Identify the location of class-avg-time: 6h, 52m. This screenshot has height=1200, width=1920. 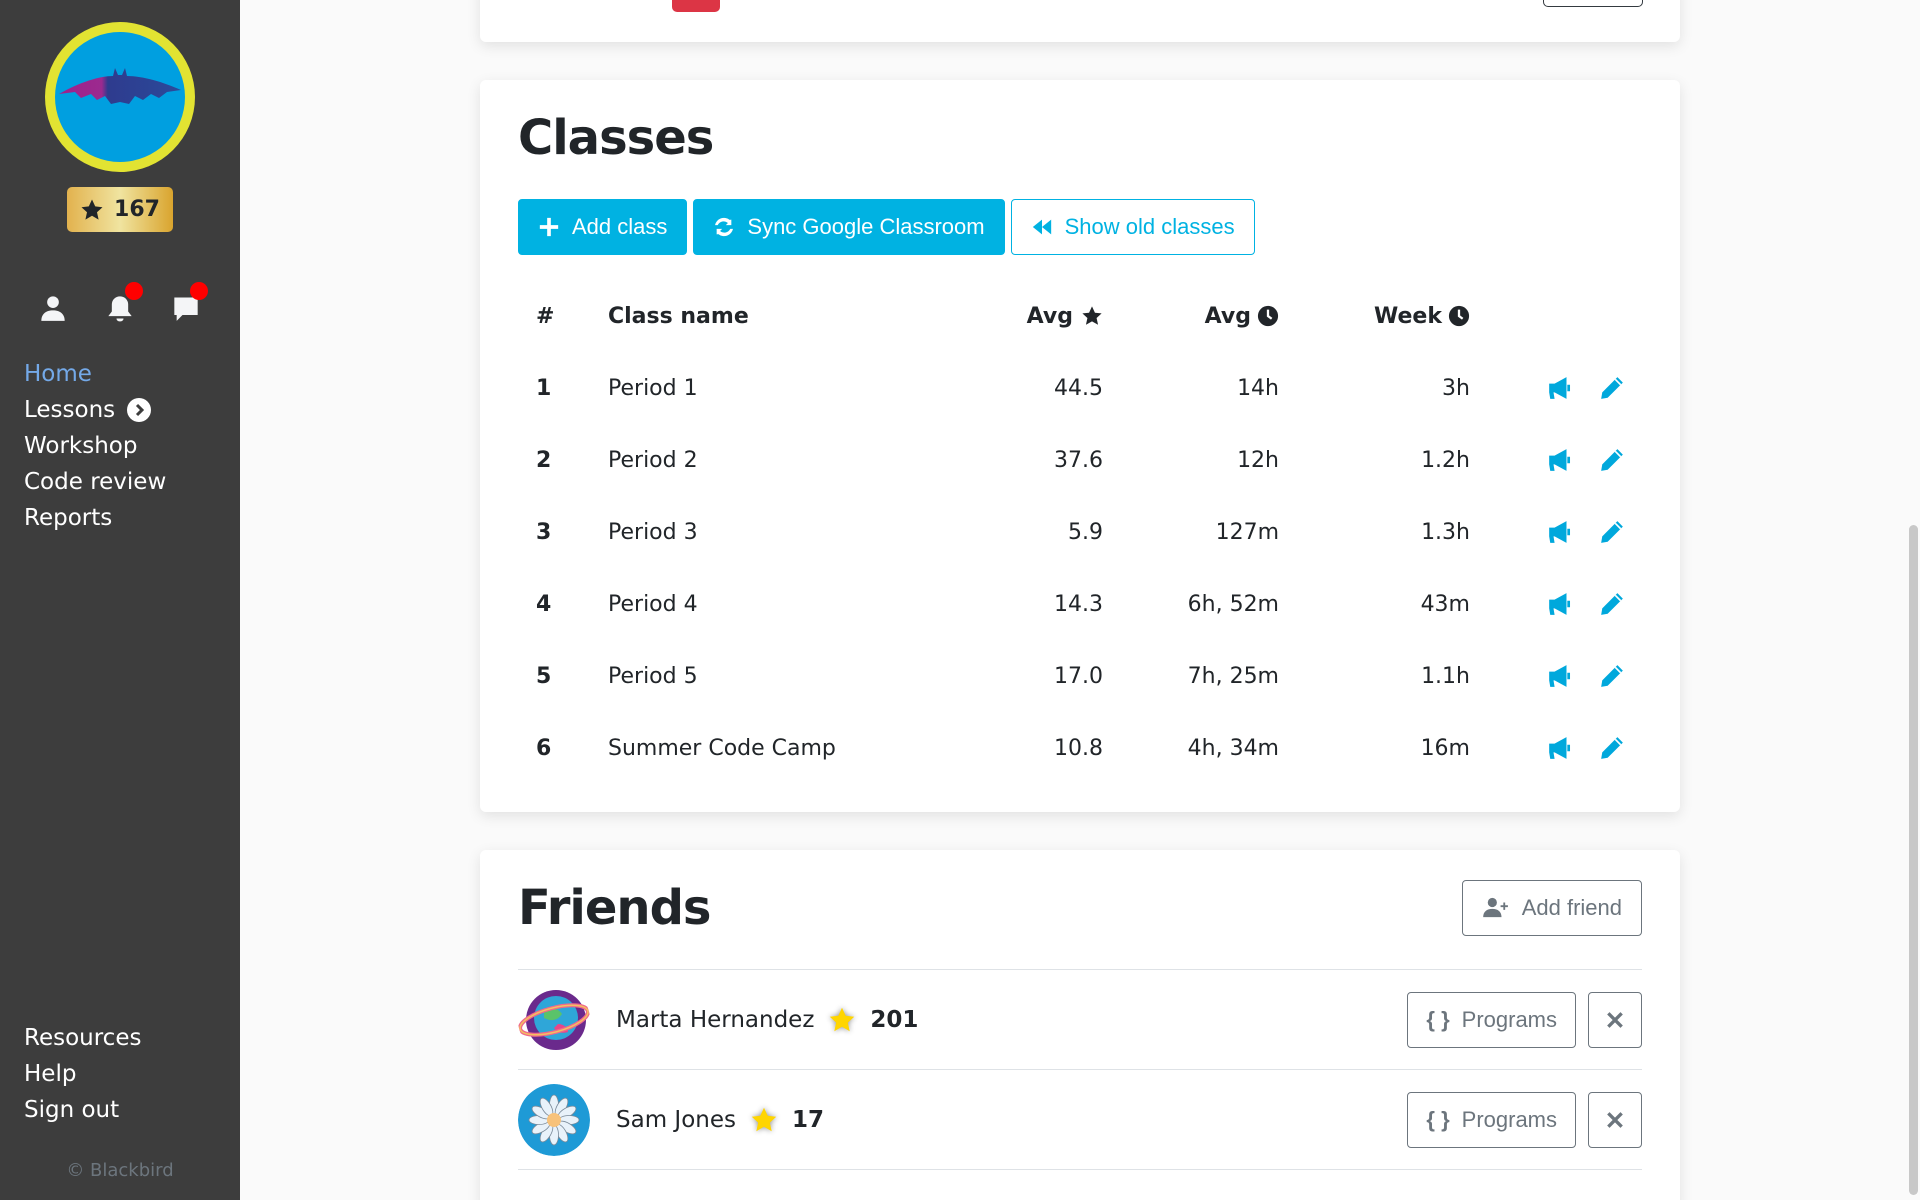
(1233, 604).